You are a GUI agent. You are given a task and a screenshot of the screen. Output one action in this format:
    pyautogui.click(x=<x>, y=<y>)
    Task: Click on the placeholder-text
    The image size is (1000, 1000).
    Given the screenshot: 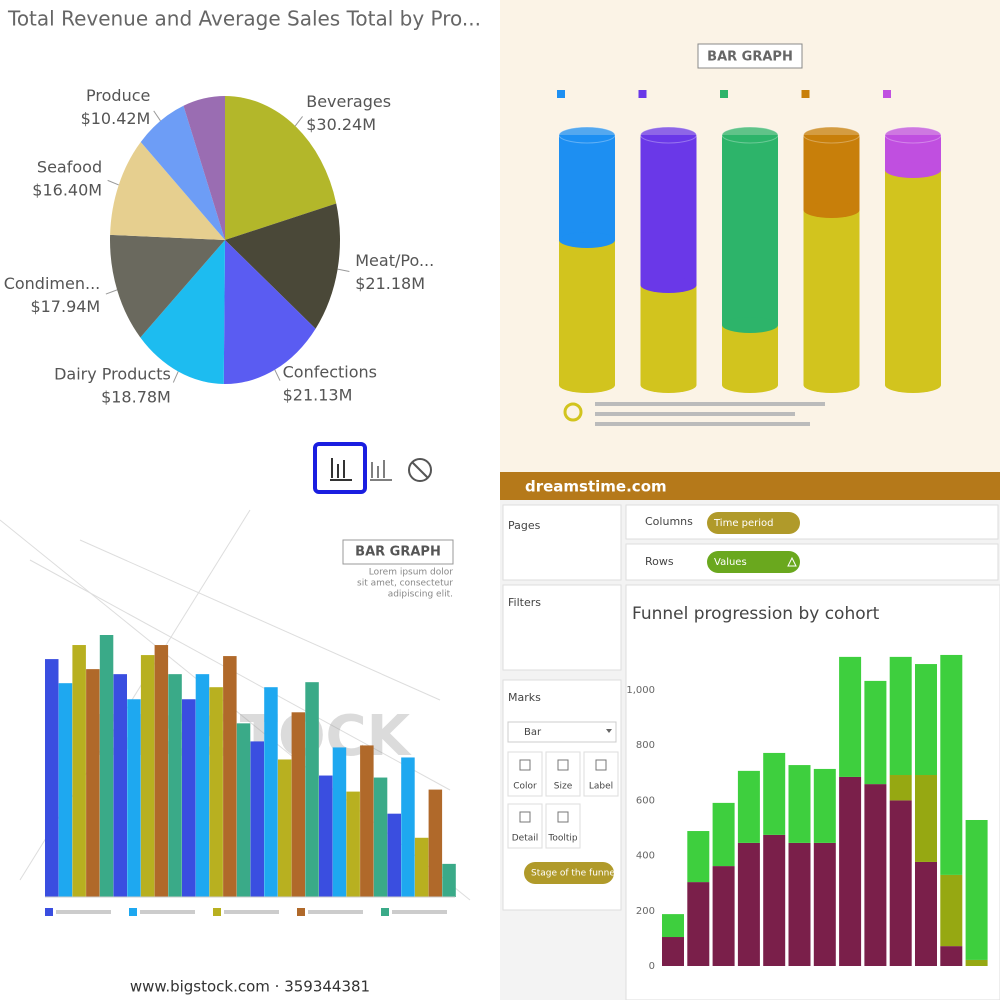 What is the action you would take?
    pyautogui.click(x=695, y=414)
    